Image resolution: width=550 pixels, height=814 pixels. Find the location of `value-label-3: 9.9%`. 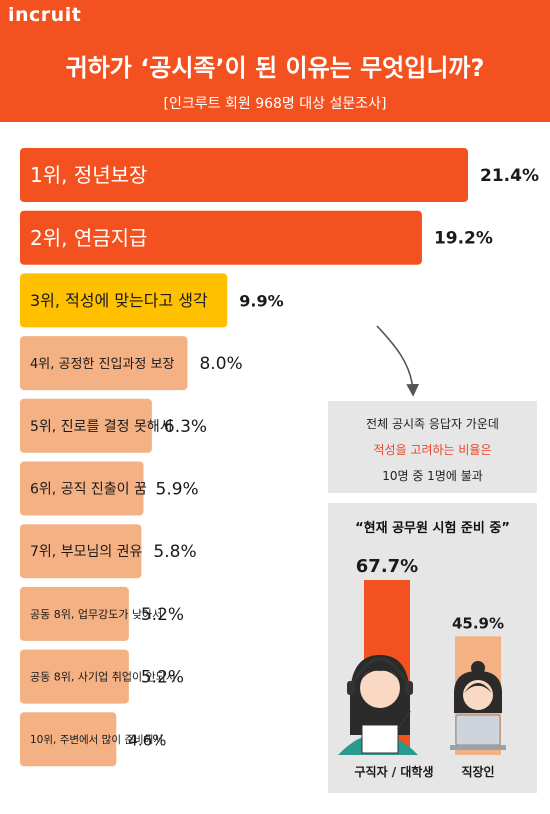

value-label-3: 9.9% is located at coordinates (261, 300).